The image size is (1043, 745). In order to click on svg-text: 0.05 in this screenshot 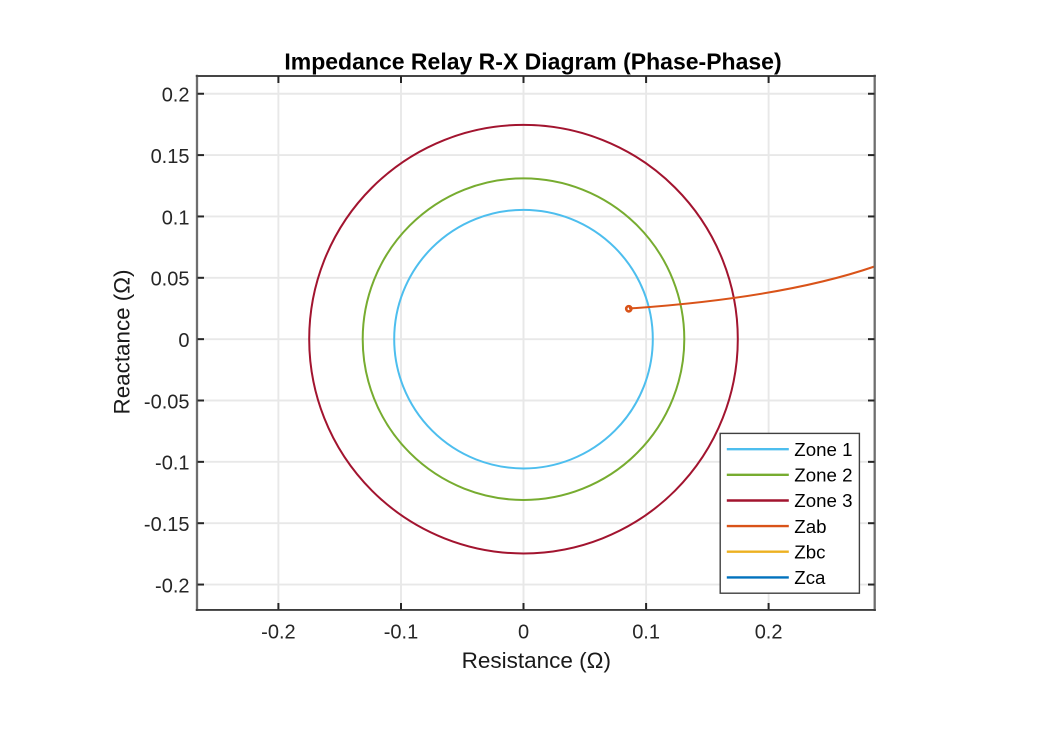, I will do `click(170, 280)`.